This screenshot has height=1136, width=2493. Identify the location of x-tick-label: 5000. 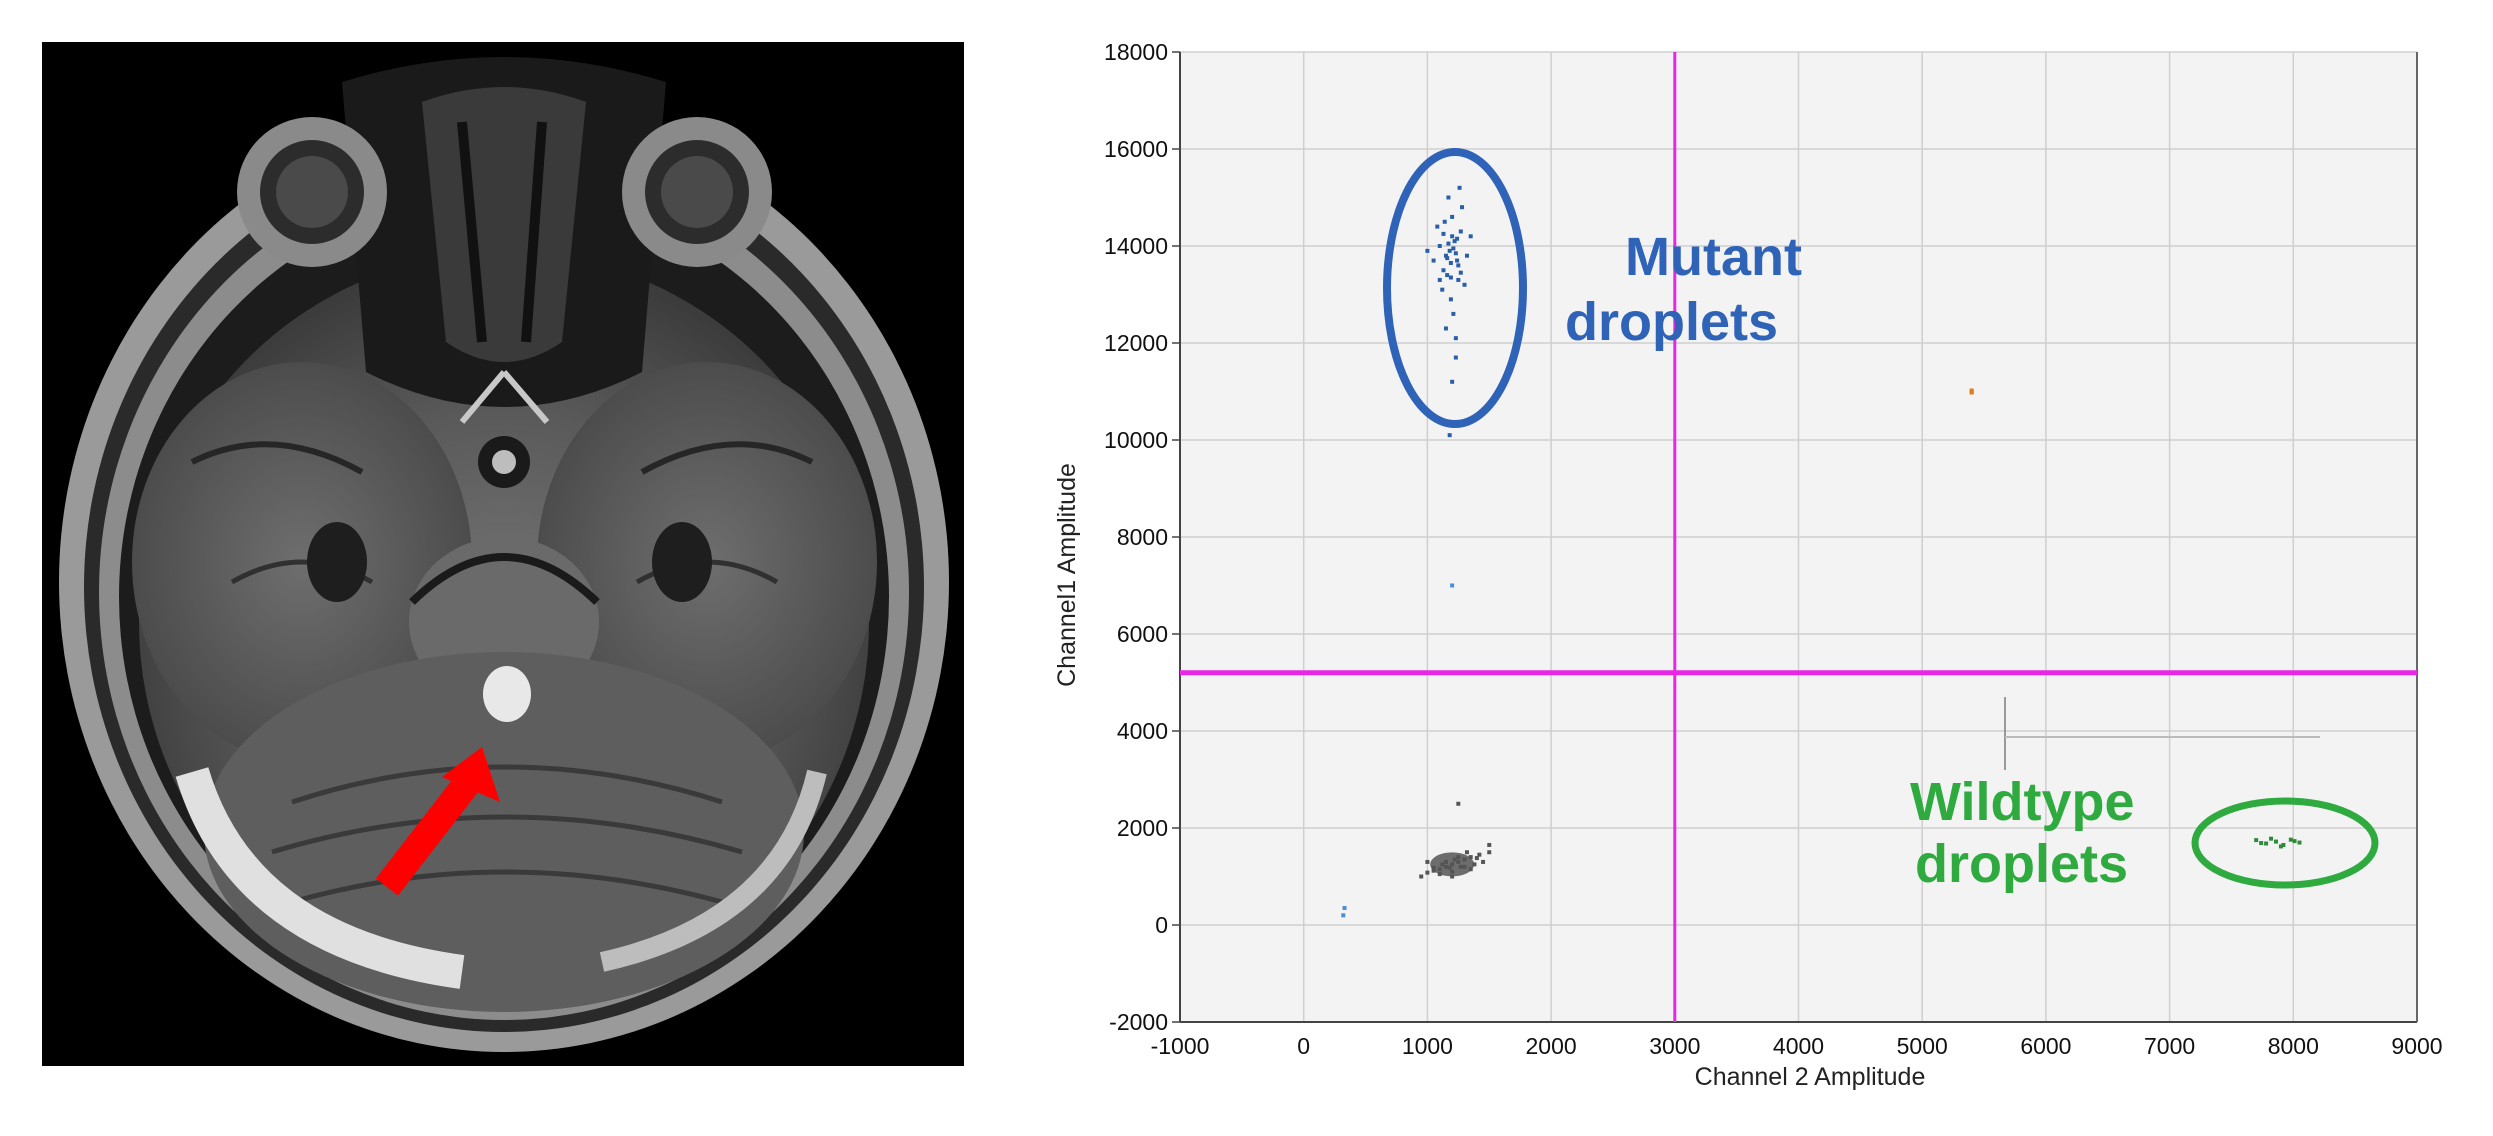
(1922, 1046).